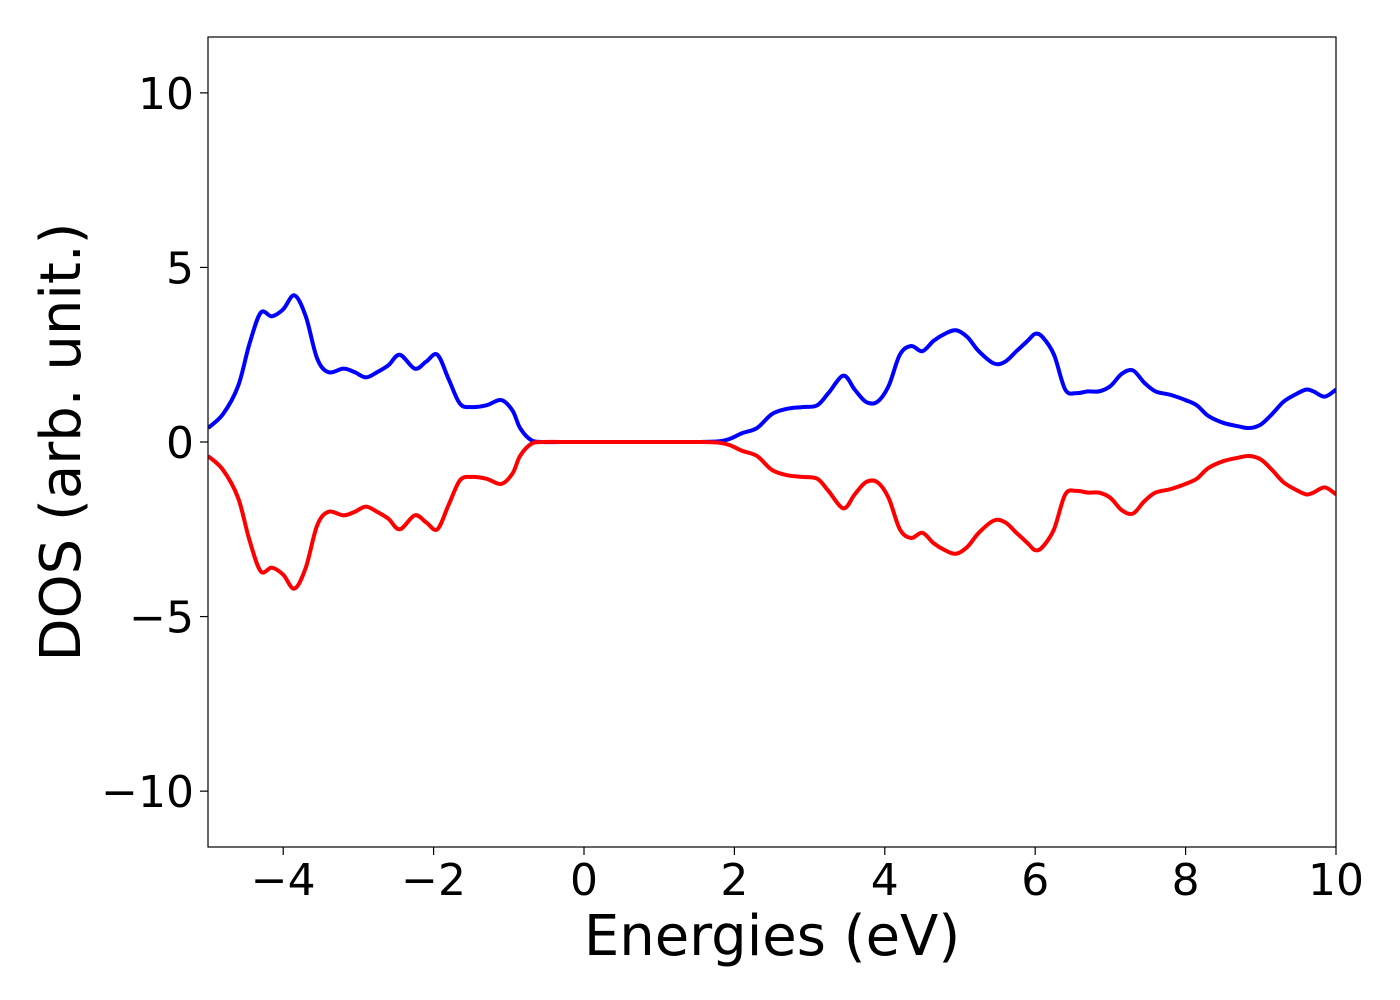 This screenshot has height=1000, width=1400. I want to click on y-axis-label: DOS (arb. unit.), so click(61, 441).